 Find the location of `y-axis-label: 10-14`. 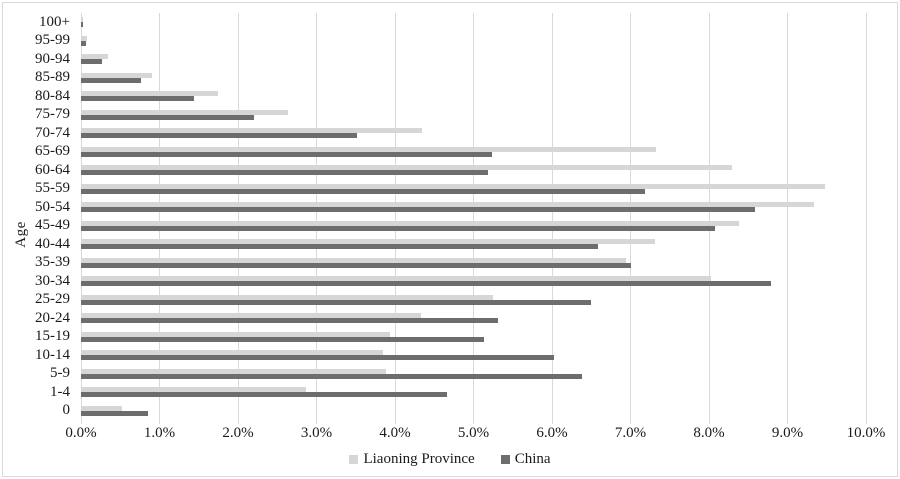

y-axis-label: 10-14 is located at coordinates (52, 354).